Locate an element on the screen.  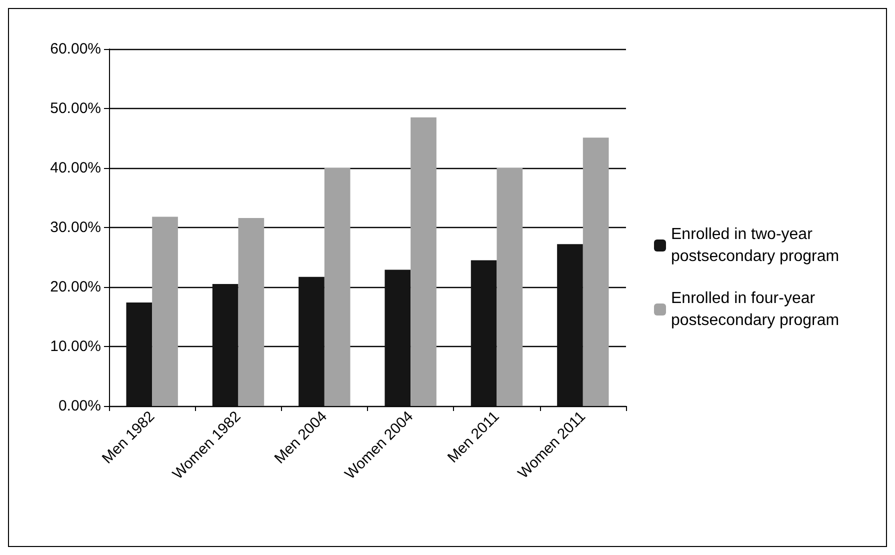
y-tick-label: 10.00% is located at coordinates (75, 346).